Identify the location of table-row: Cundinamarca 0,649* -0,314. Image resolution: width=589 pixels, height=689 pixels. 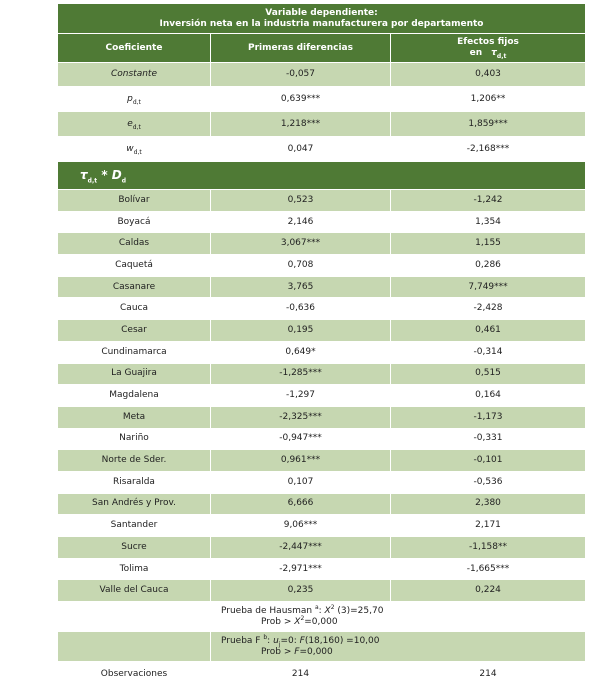
(322, 352).